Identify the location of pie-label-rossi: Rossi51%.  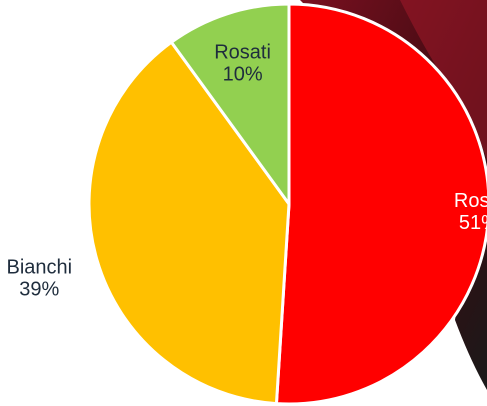
(470, 212).